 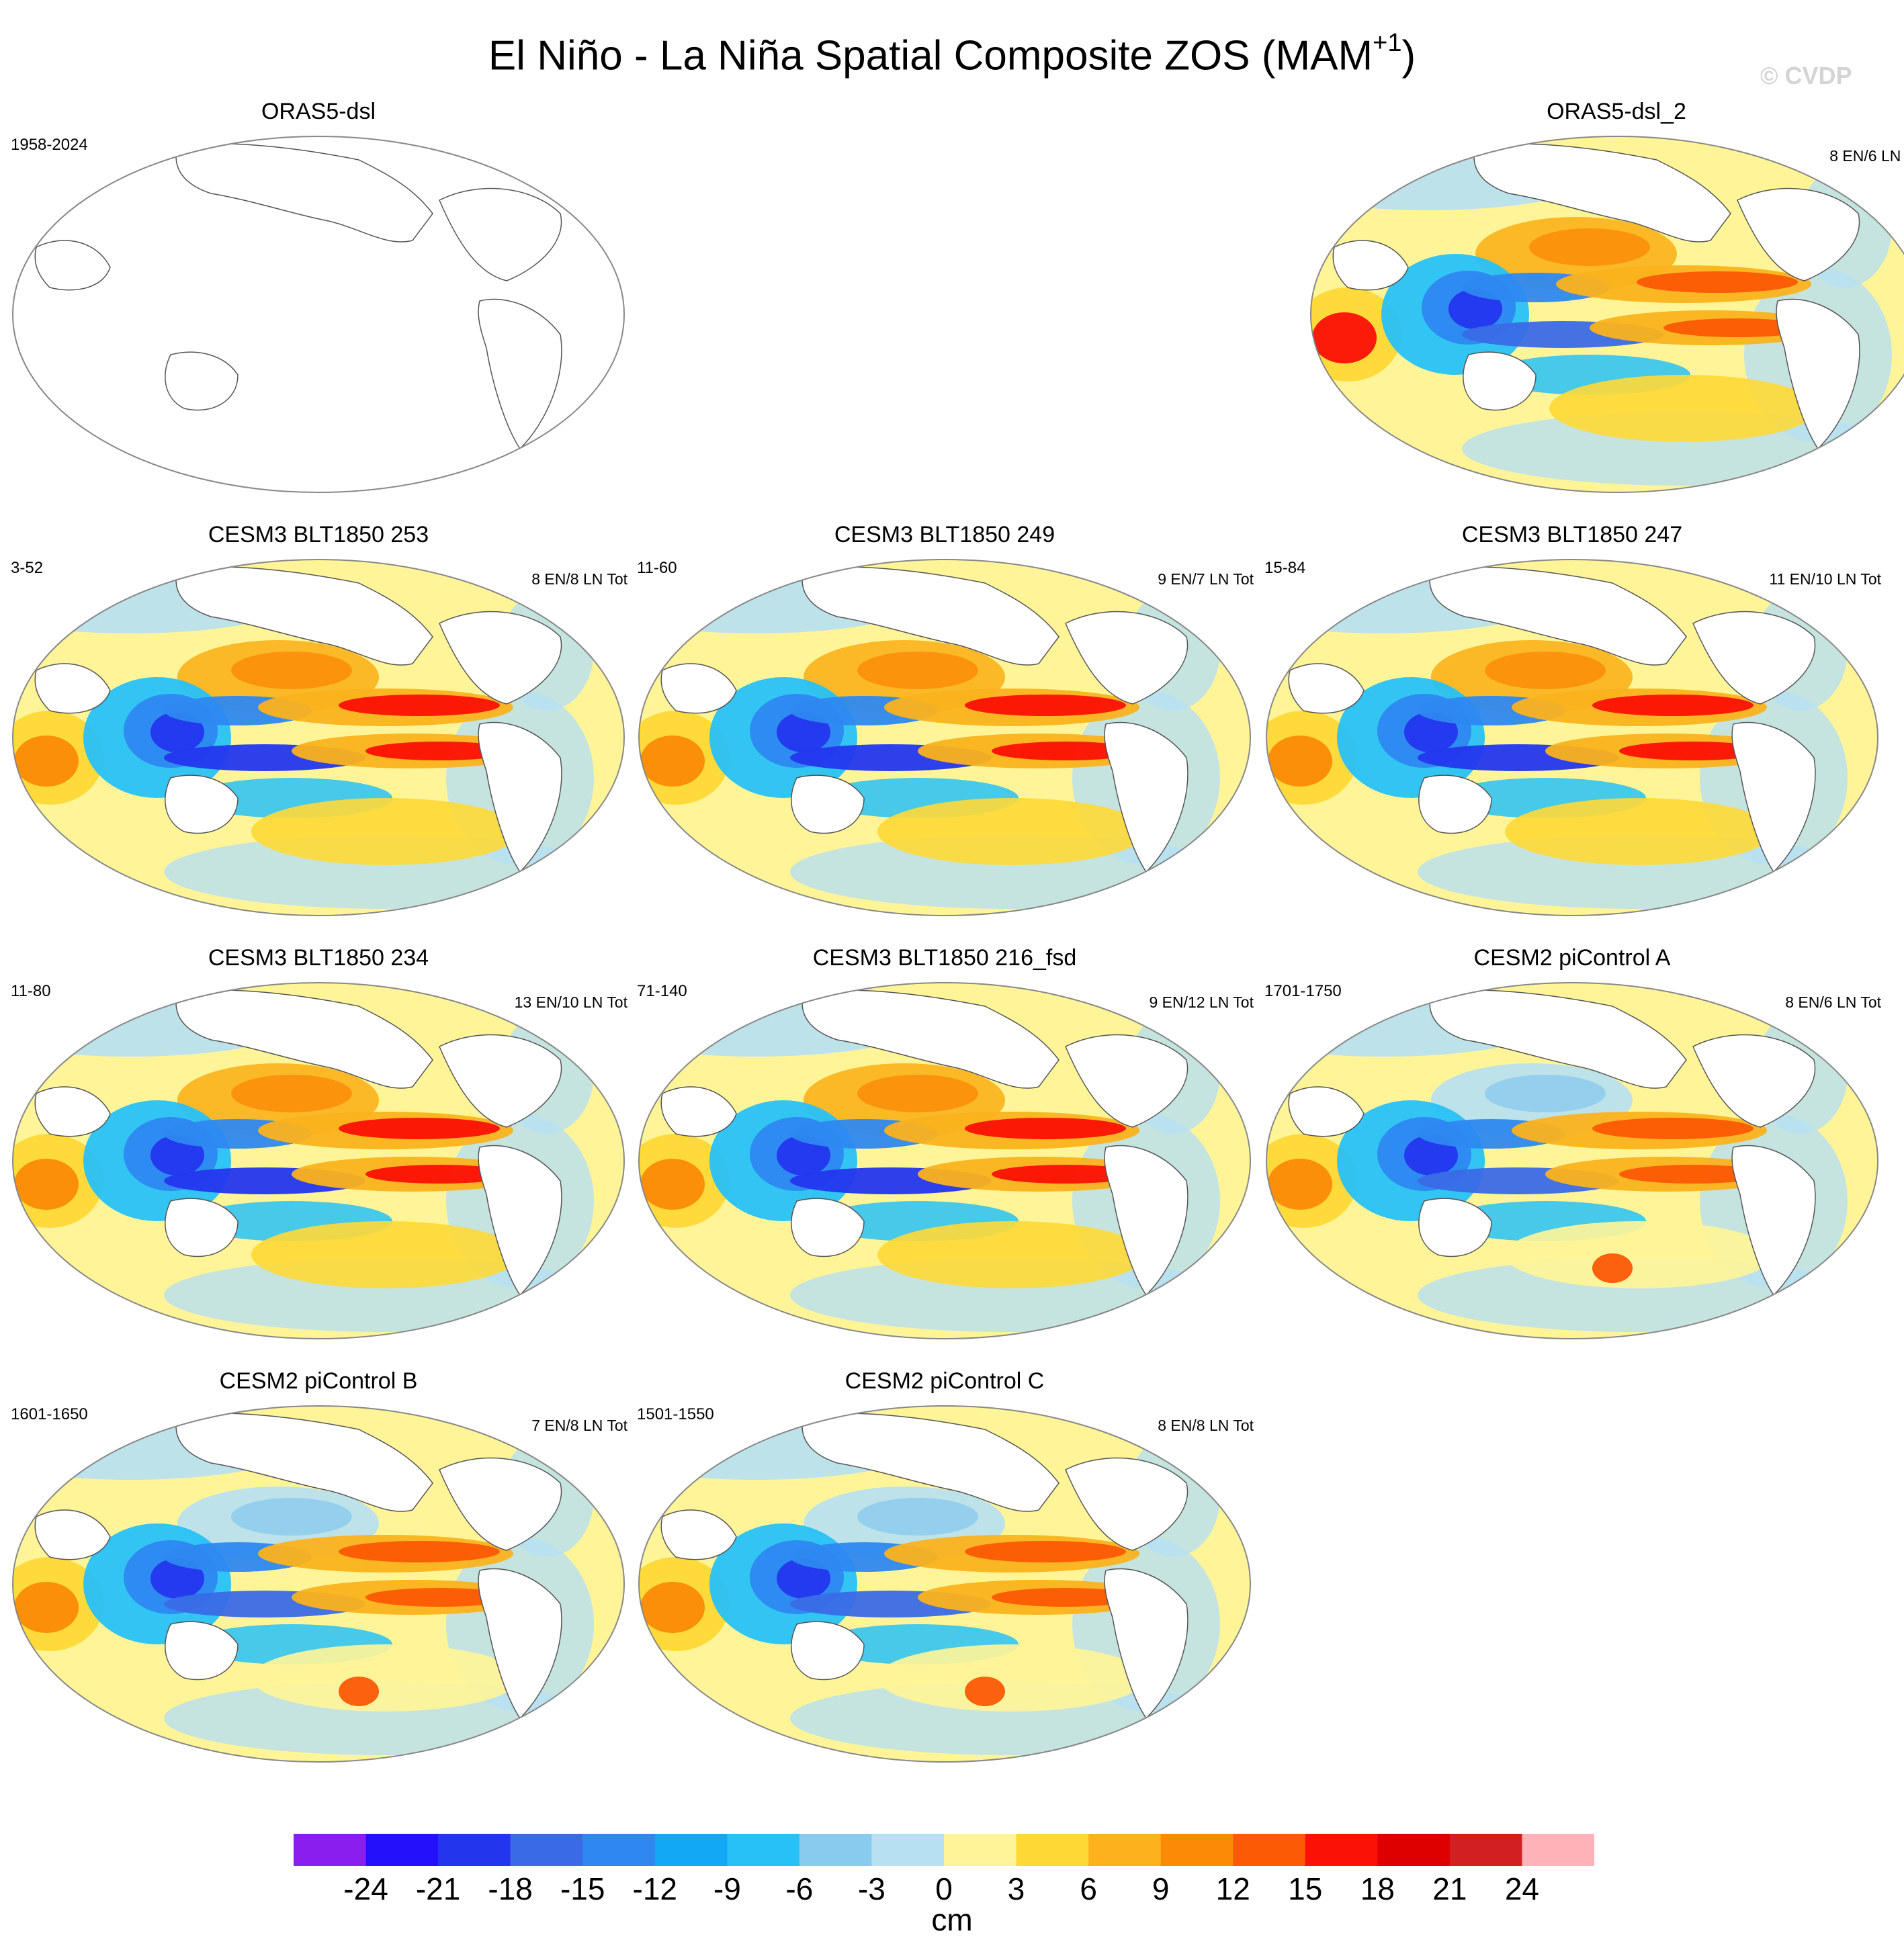 I want to click on colorbar-tick-label: -3, so click(x=871, y=1888).